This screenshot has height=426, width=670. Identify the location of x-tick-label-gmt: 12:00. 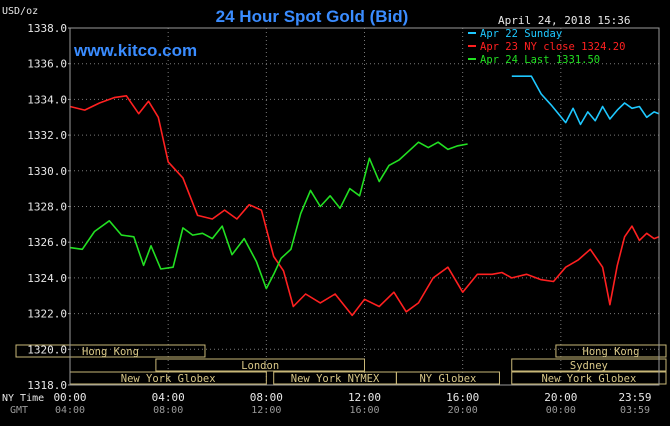
(266, 410).